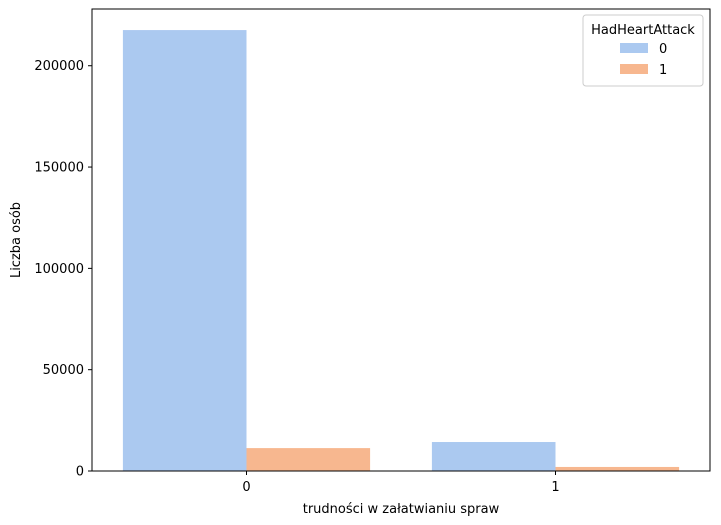 The width and height of the screenshot is (721, 525). What do you see at coordinates (663, 49) in the screenshot?
I see `legend-label-0: 0` at bounding box center [663, 49].